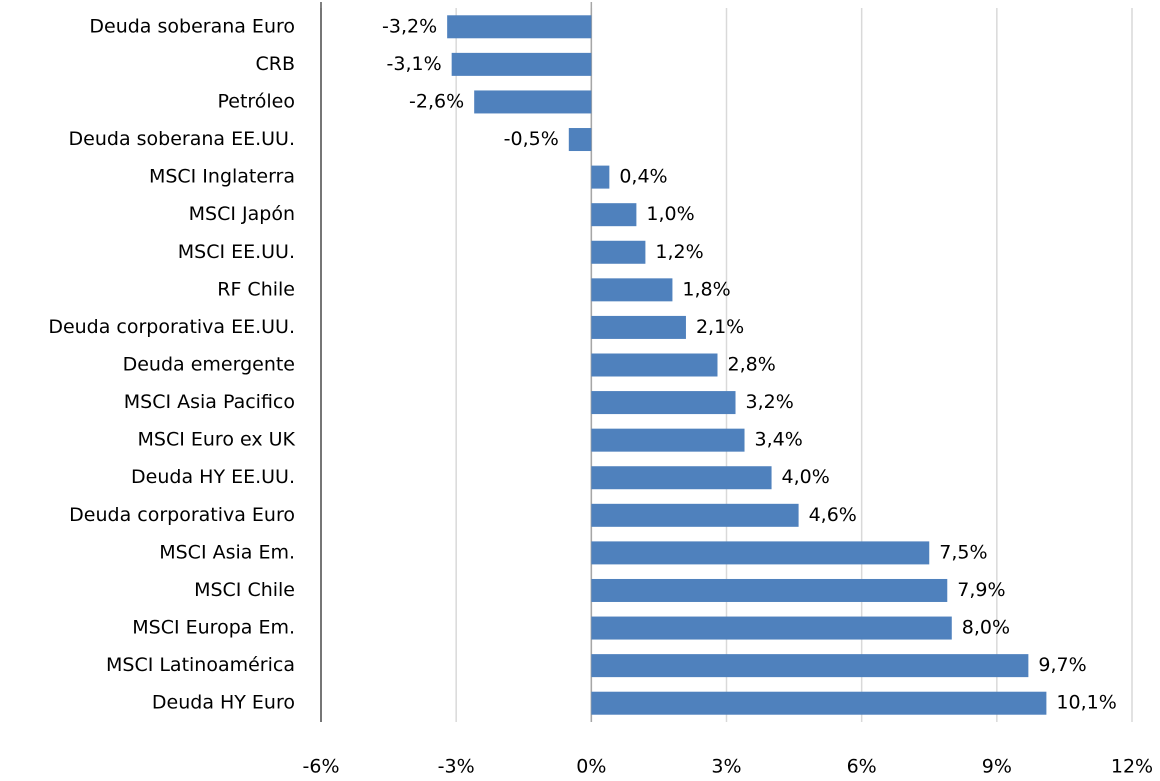 The height and width of the screenshot is (781, 1160). Describe the element at coordinates (456, 767) in the screenshot. I see `x-tick-label: -3%` at that location.